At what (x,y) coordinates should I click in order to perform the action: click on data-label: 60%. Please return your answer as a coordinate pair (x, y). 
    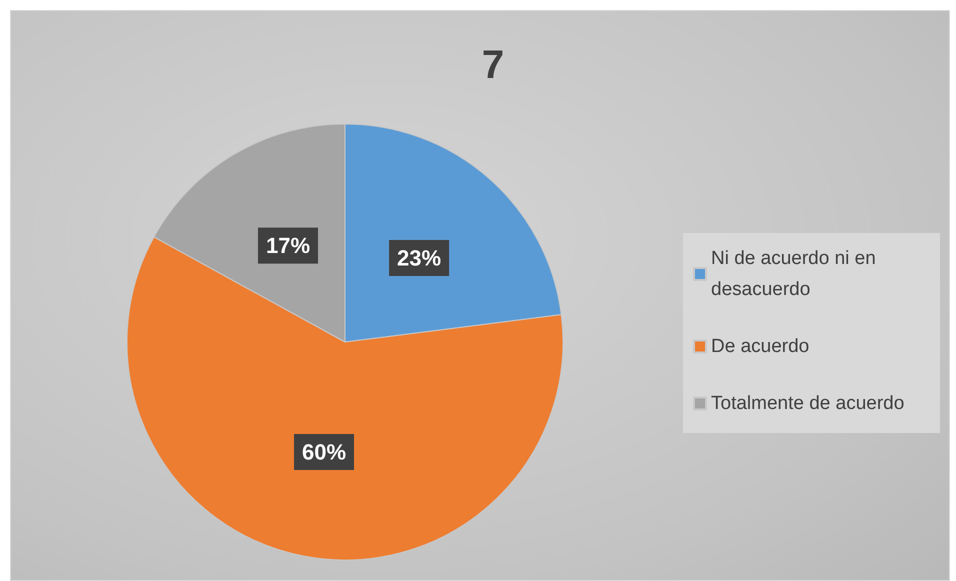
    Looking at the image, I should click on (324, 452).